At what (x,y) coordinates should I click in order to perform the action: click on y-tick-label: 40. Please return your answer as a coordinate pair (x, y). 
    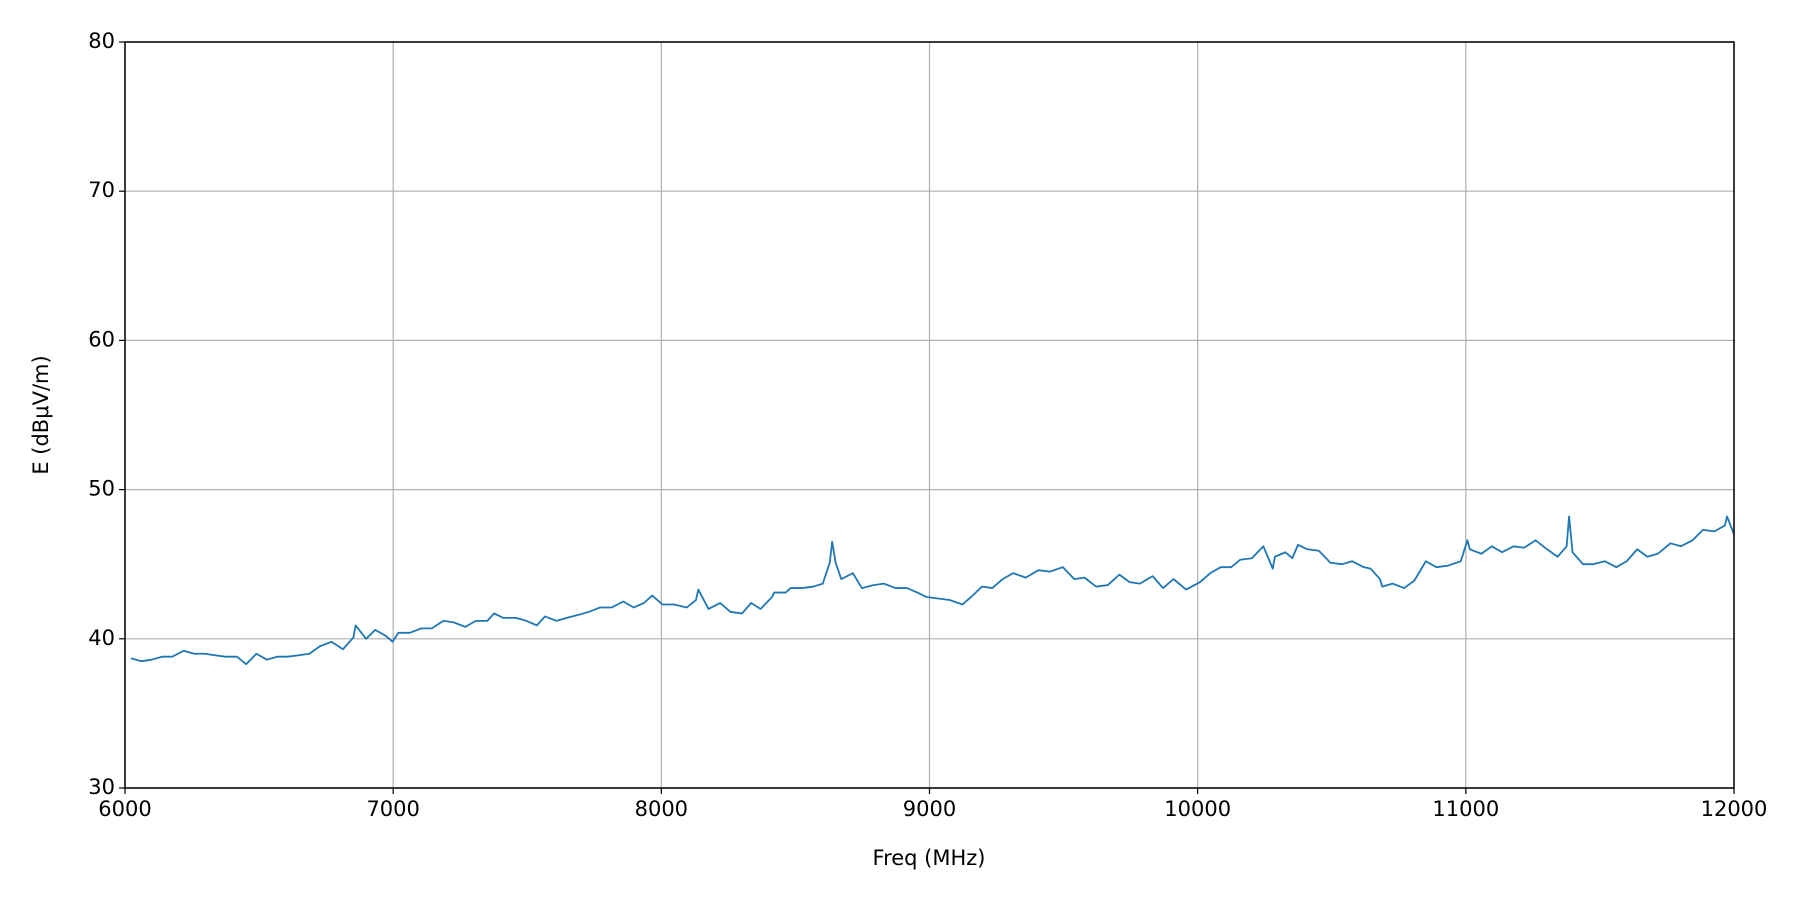
    Looking at the image, I should click on (101, 638).